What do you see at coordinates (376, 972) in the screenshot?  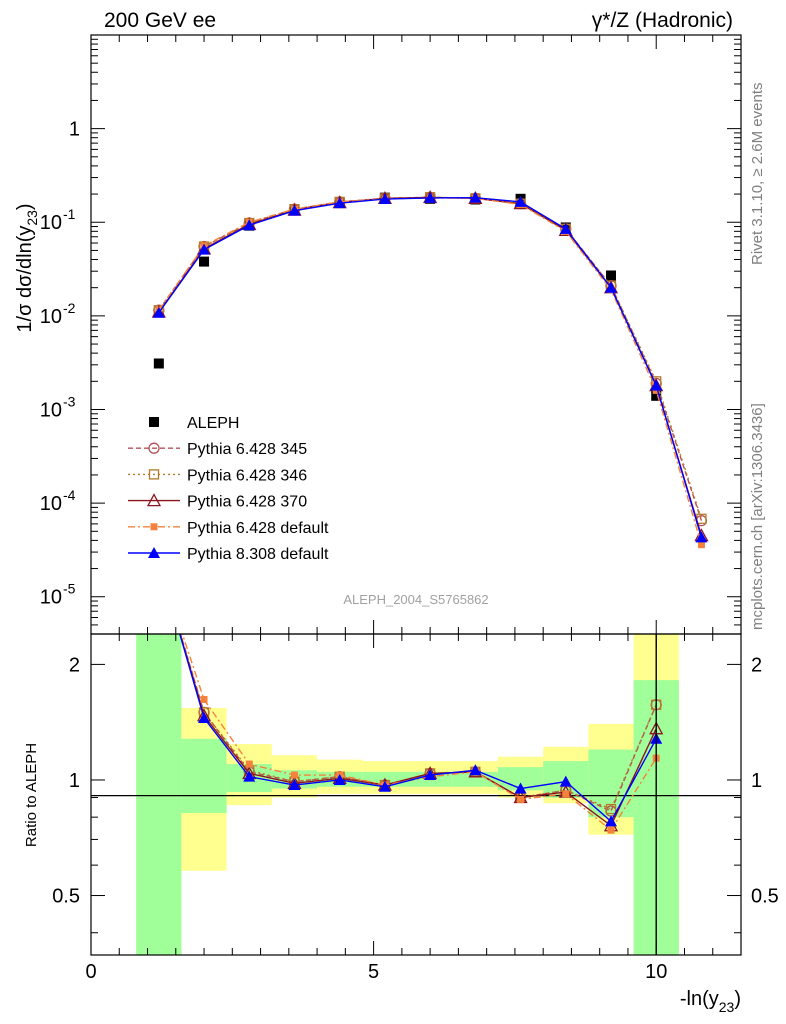 I see `x-tick-labels: 0 5 10` at bounding box center [376, 972].